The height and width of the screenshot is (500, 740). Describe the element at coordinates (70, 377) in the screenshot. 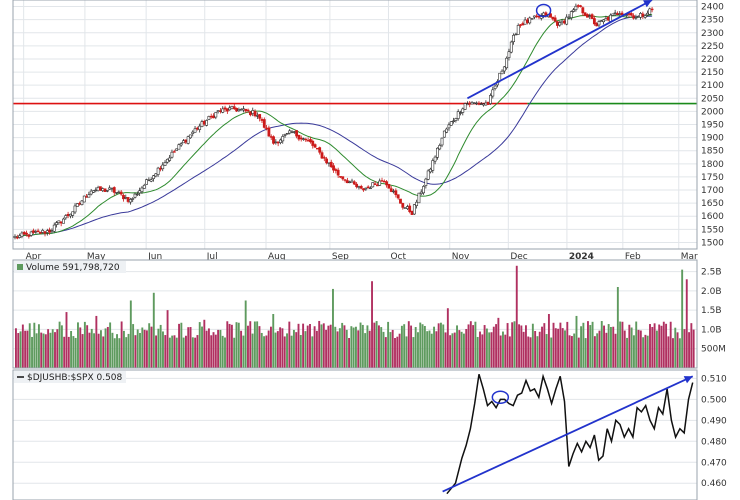

I see `ratio-legend-background` at that location.